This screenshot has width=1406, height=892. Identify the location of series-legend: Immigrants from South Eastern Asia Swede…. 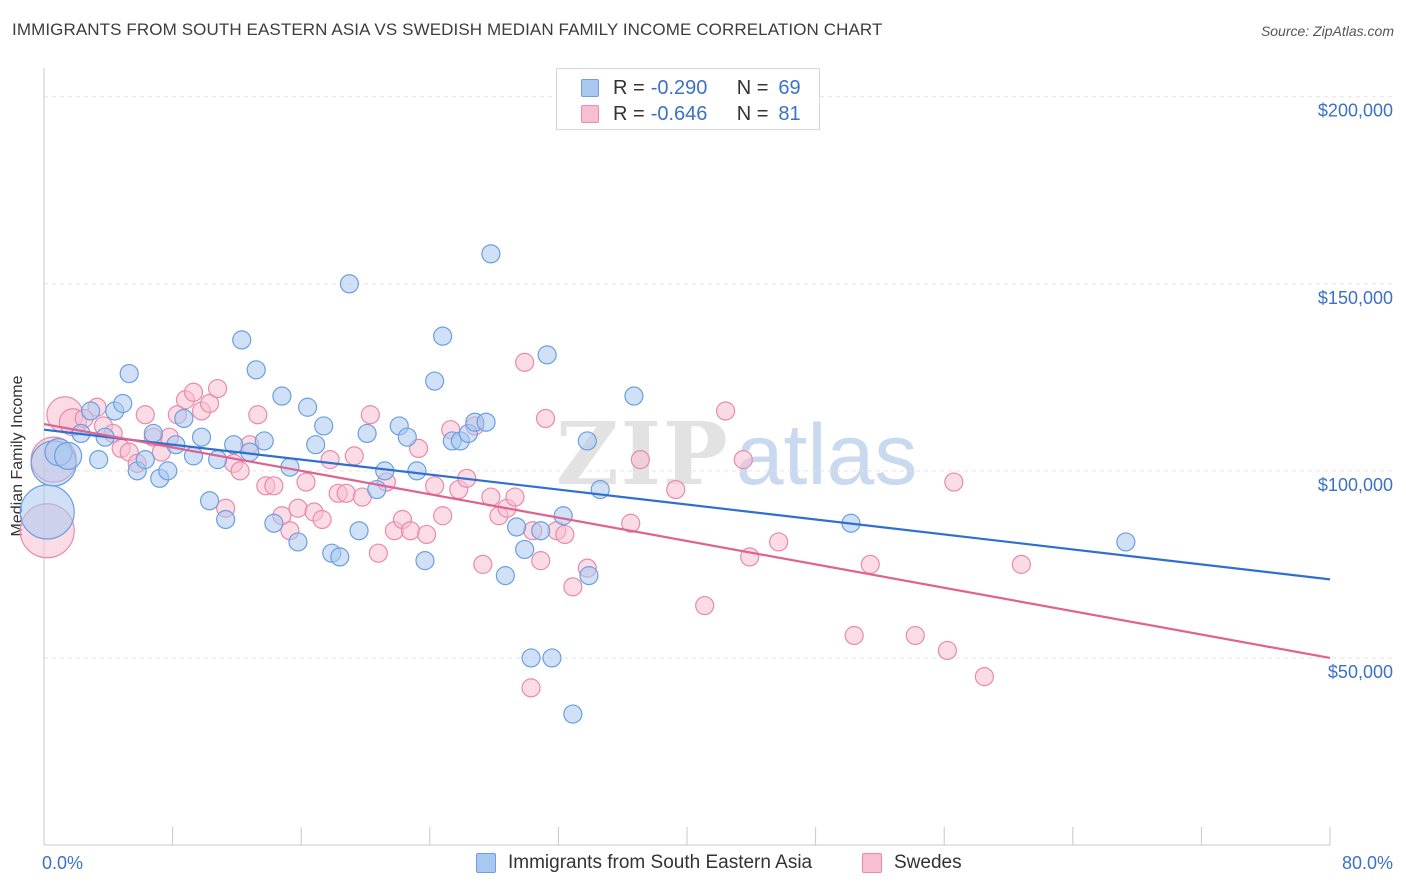
(703, 865).